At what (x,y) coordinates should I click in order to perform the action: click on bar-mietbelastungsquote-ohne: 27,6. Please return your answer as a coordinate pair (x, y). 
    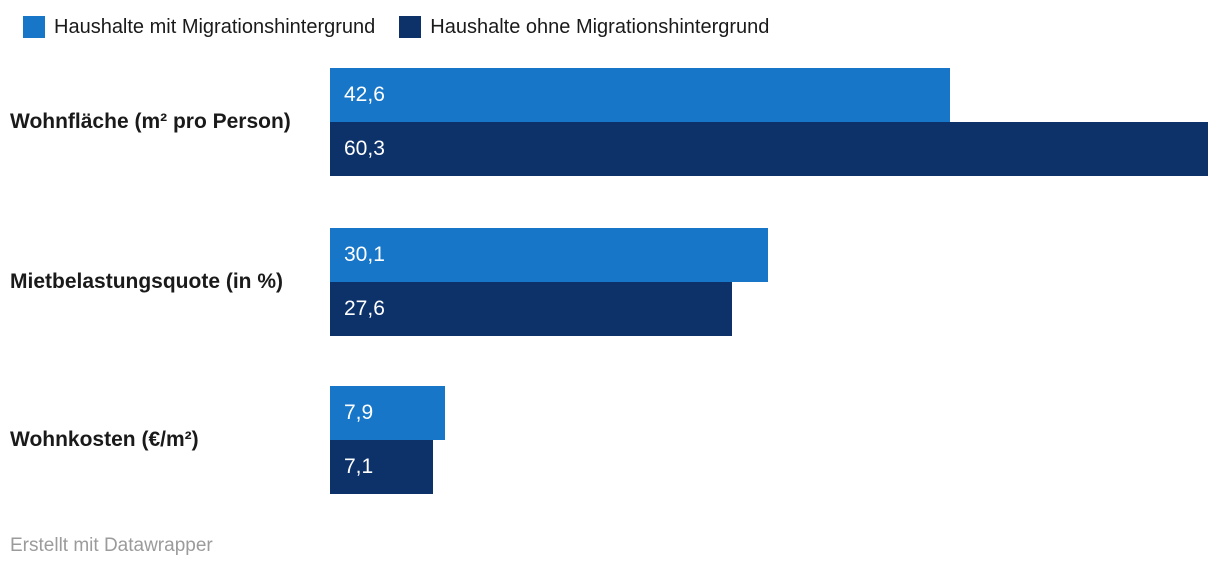
    Looking at the image, I should click on (531, 309).